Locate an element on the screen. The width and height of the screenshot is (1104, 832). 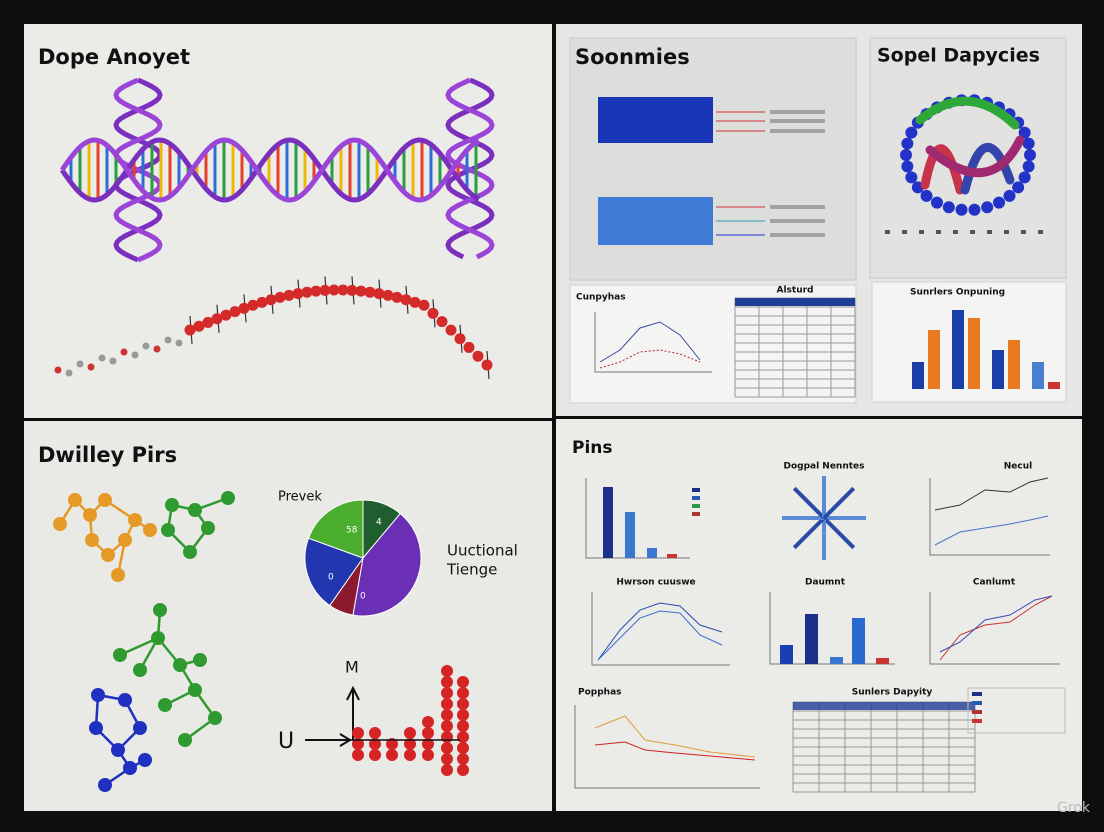
pie-label: 4 is located at coordinates (379, 523).